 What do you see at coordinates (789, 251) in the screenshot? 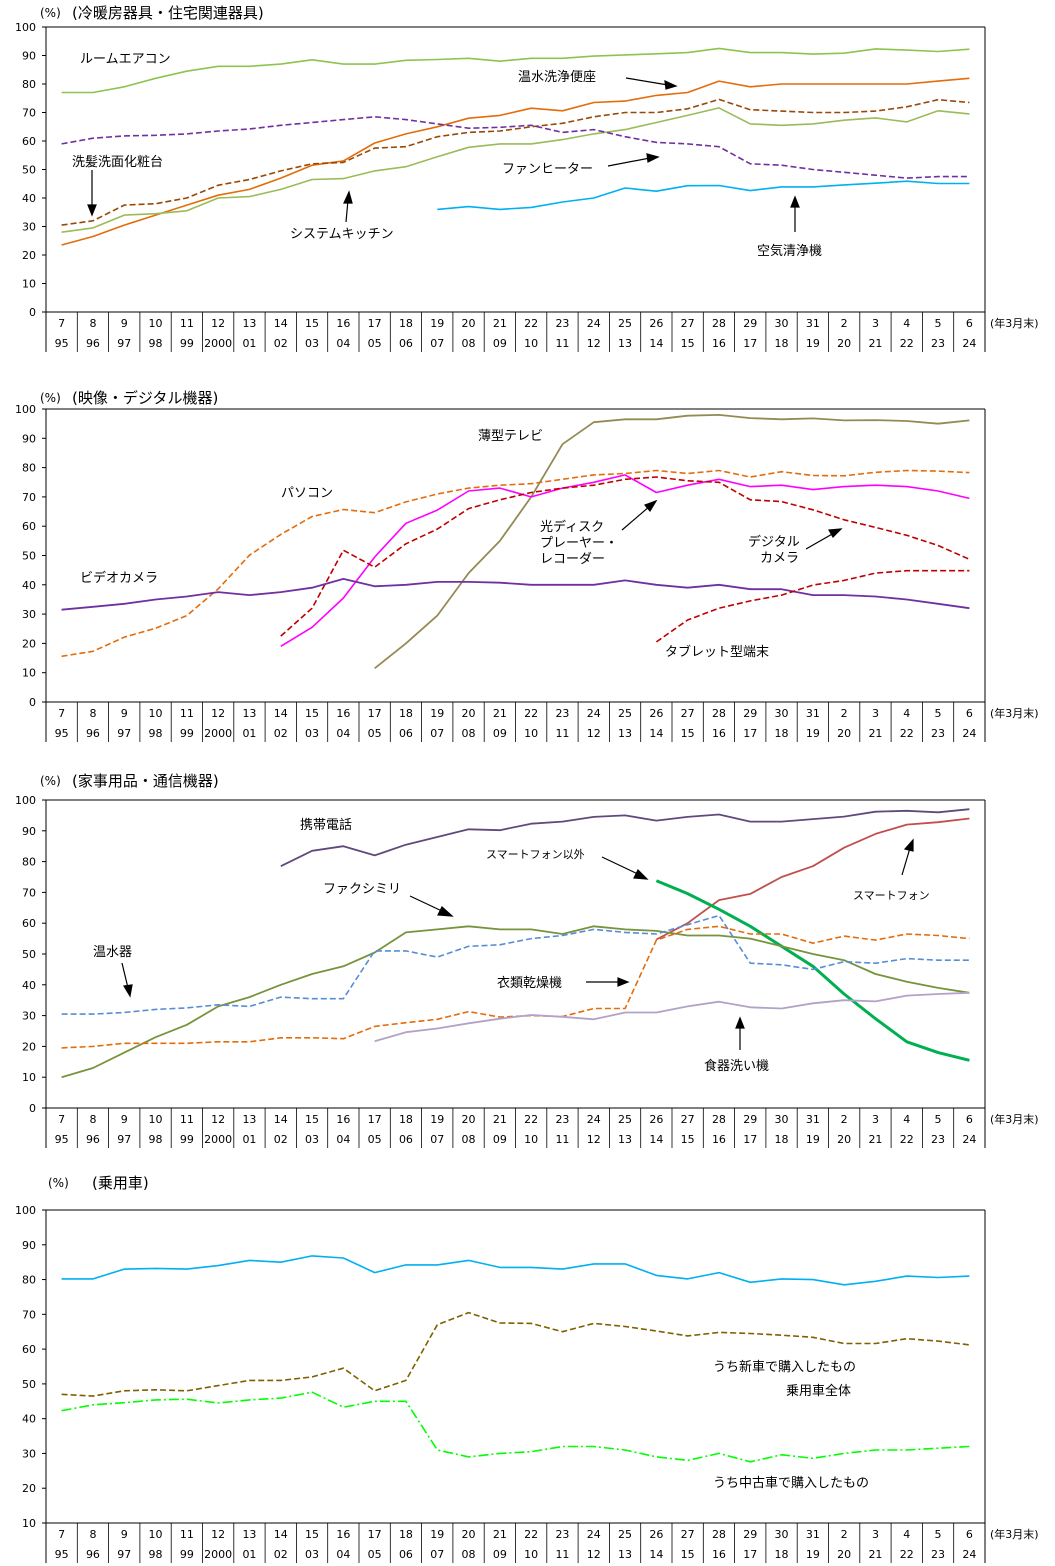
I see `label-air-purifier: 空気清浄機` at bounding box center [789, 251].